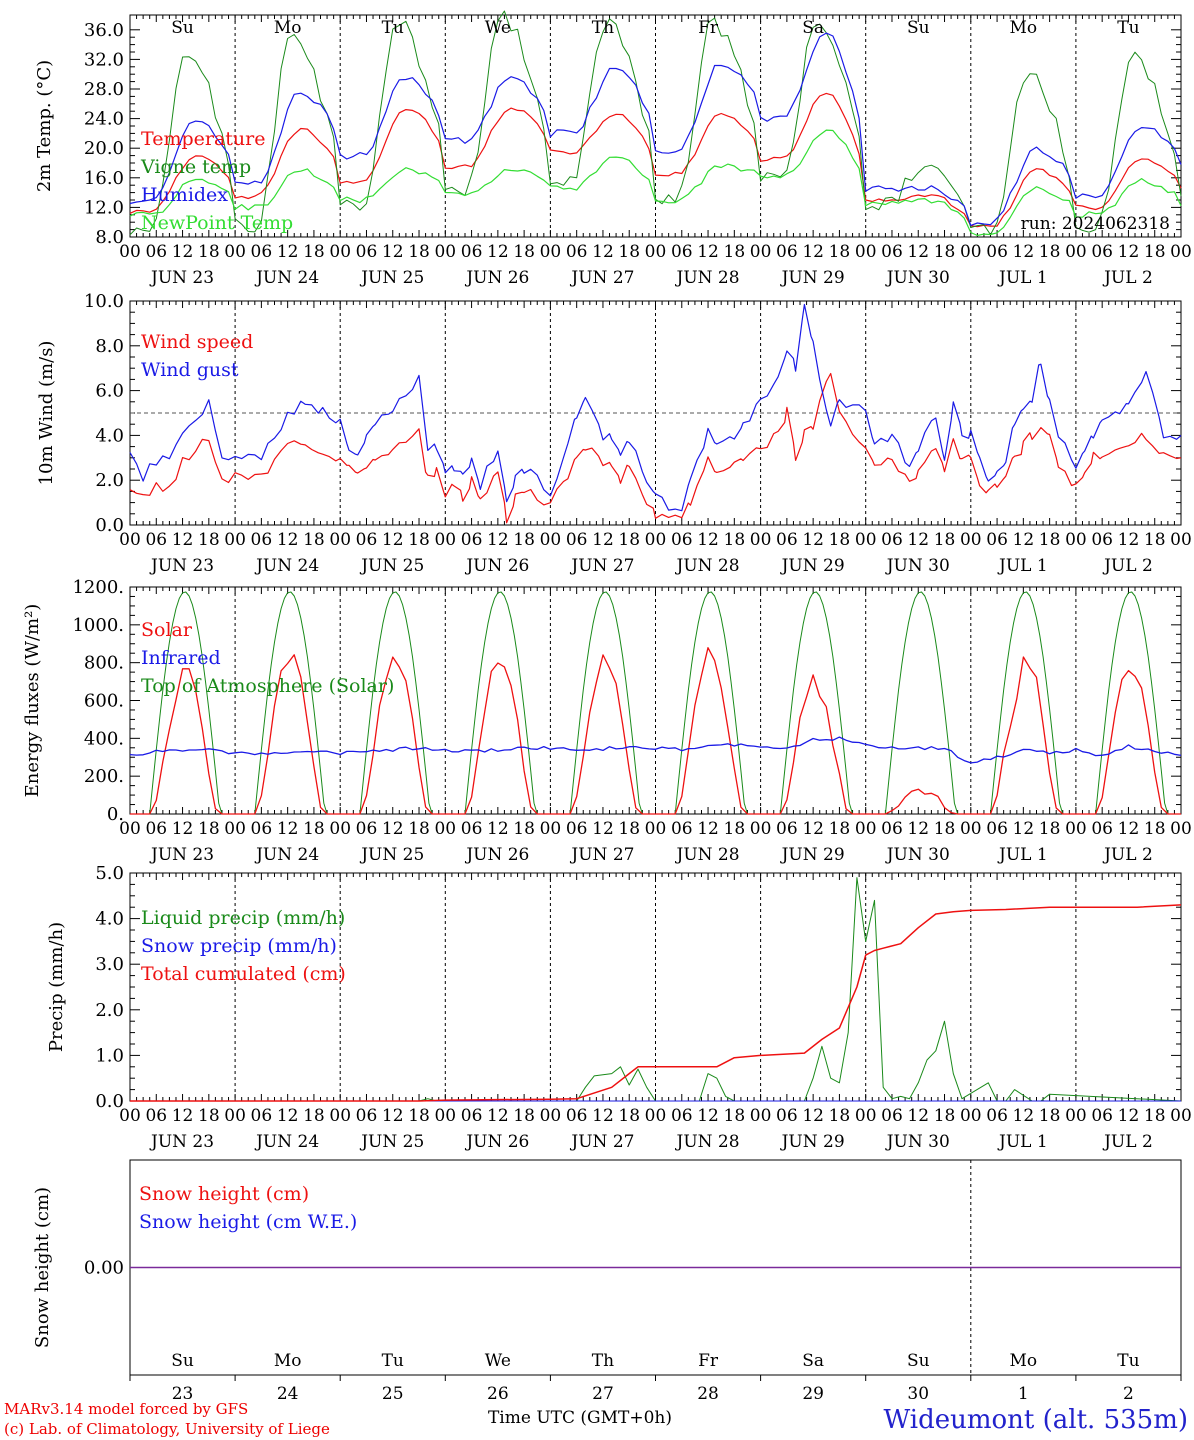 The width and height of the screenshot is (1194, 1440). What do you see at coordinates (655, 731) in the screenshot?
I see `series-line-solar` at bounding box center [655, 731].